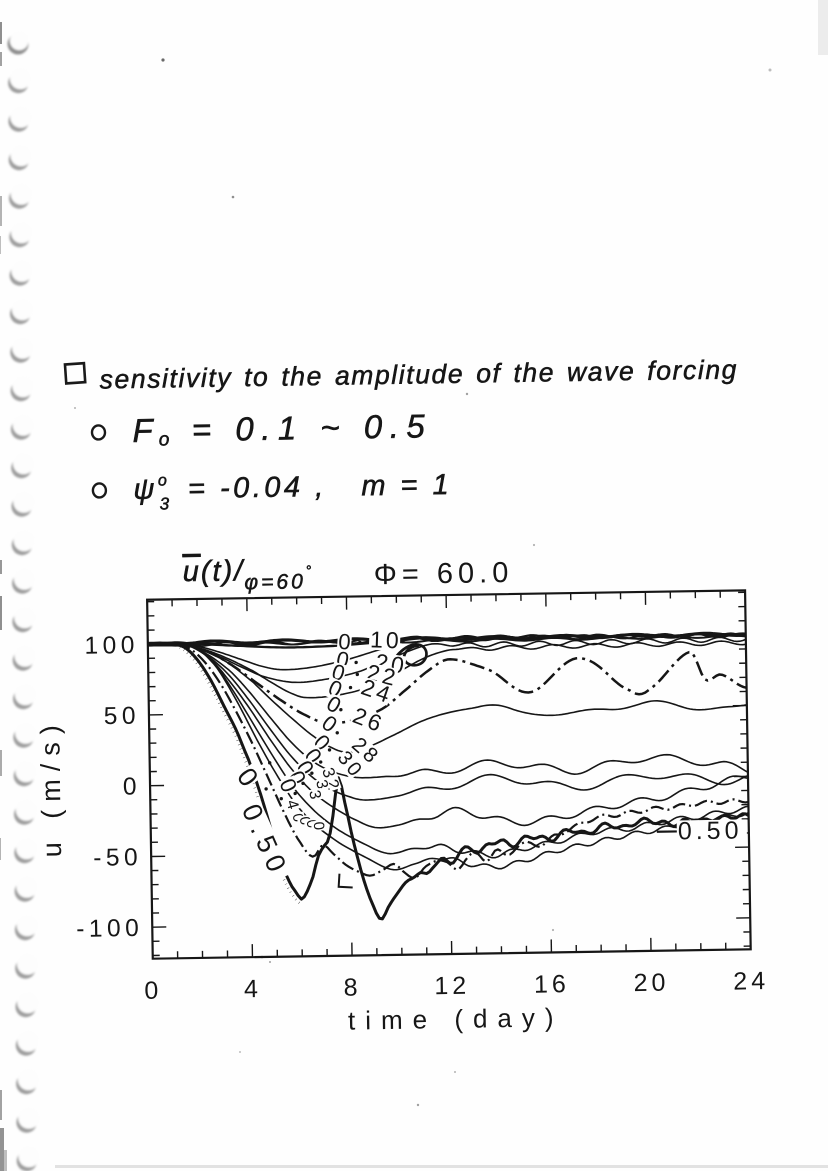  What do you see at coordinates (552, 984) in the screenshot?
I see `svg-text: 16` at bounding box center [552, 984].